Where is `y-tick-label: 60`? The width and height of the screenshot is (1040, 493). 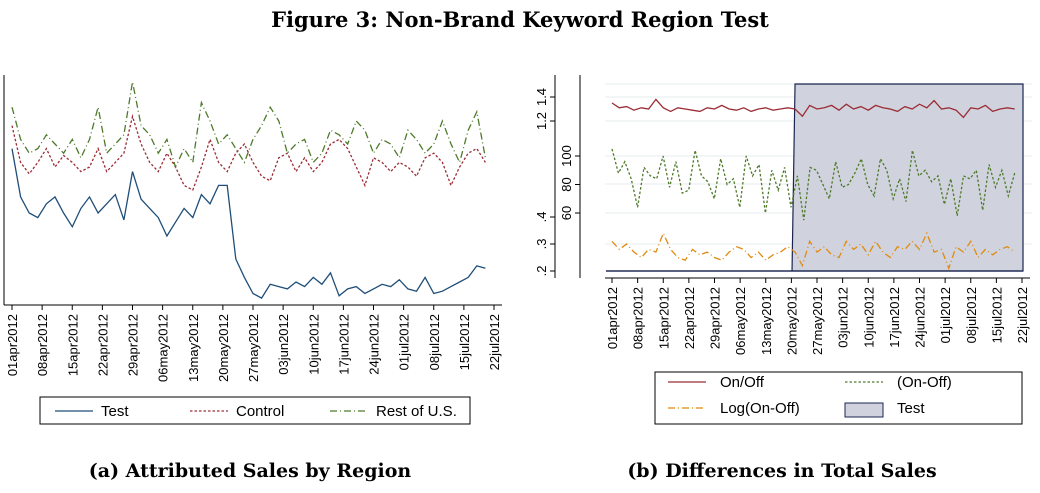 y-tick-label: 60 is located at coordinates (566, 213).